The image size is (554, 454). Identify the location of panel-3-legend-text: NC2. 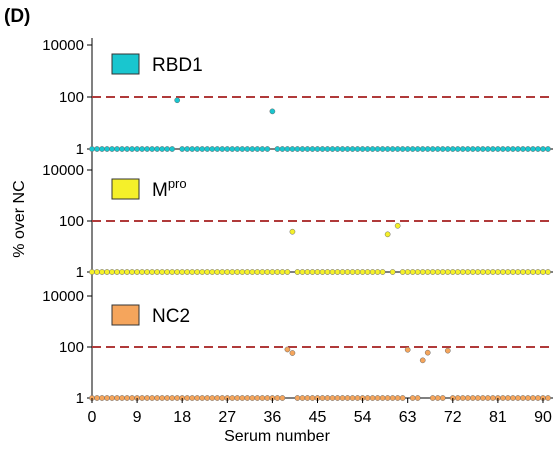
(171, 316).